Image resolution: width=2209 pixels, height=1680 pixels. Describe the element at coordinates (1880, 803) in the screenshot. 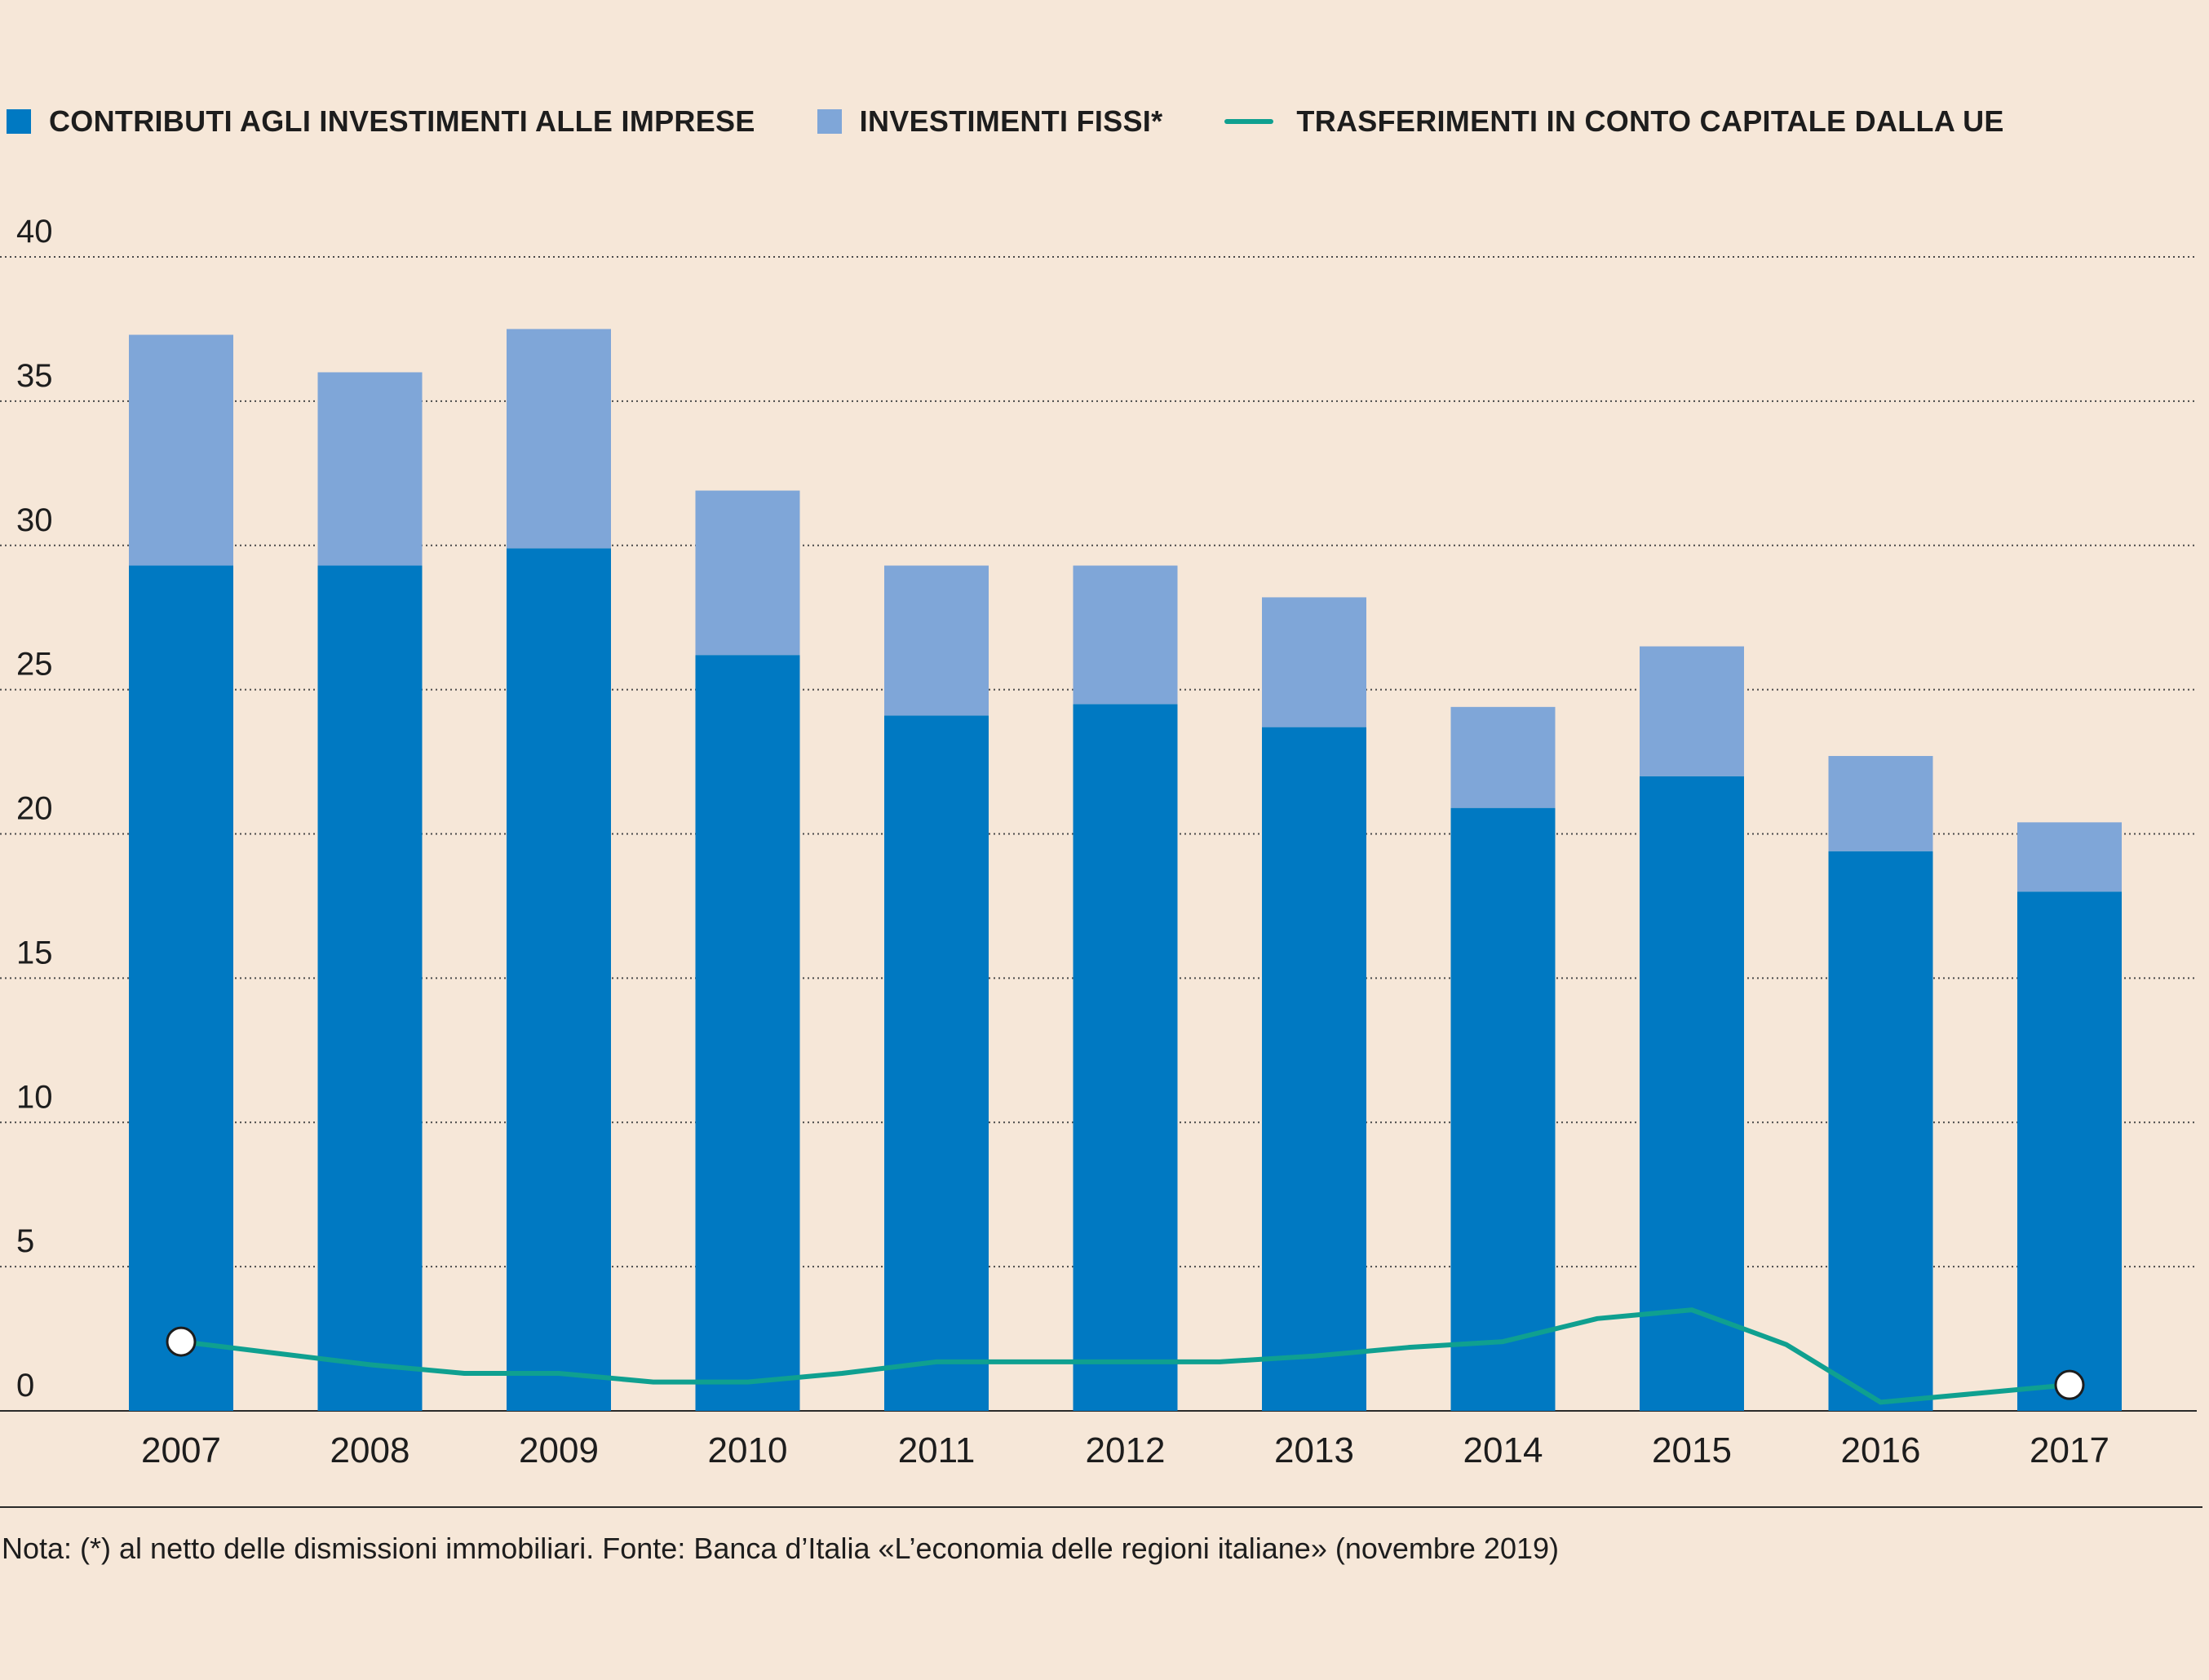

I see `bar-investimenti-fissi-2016` at that location.